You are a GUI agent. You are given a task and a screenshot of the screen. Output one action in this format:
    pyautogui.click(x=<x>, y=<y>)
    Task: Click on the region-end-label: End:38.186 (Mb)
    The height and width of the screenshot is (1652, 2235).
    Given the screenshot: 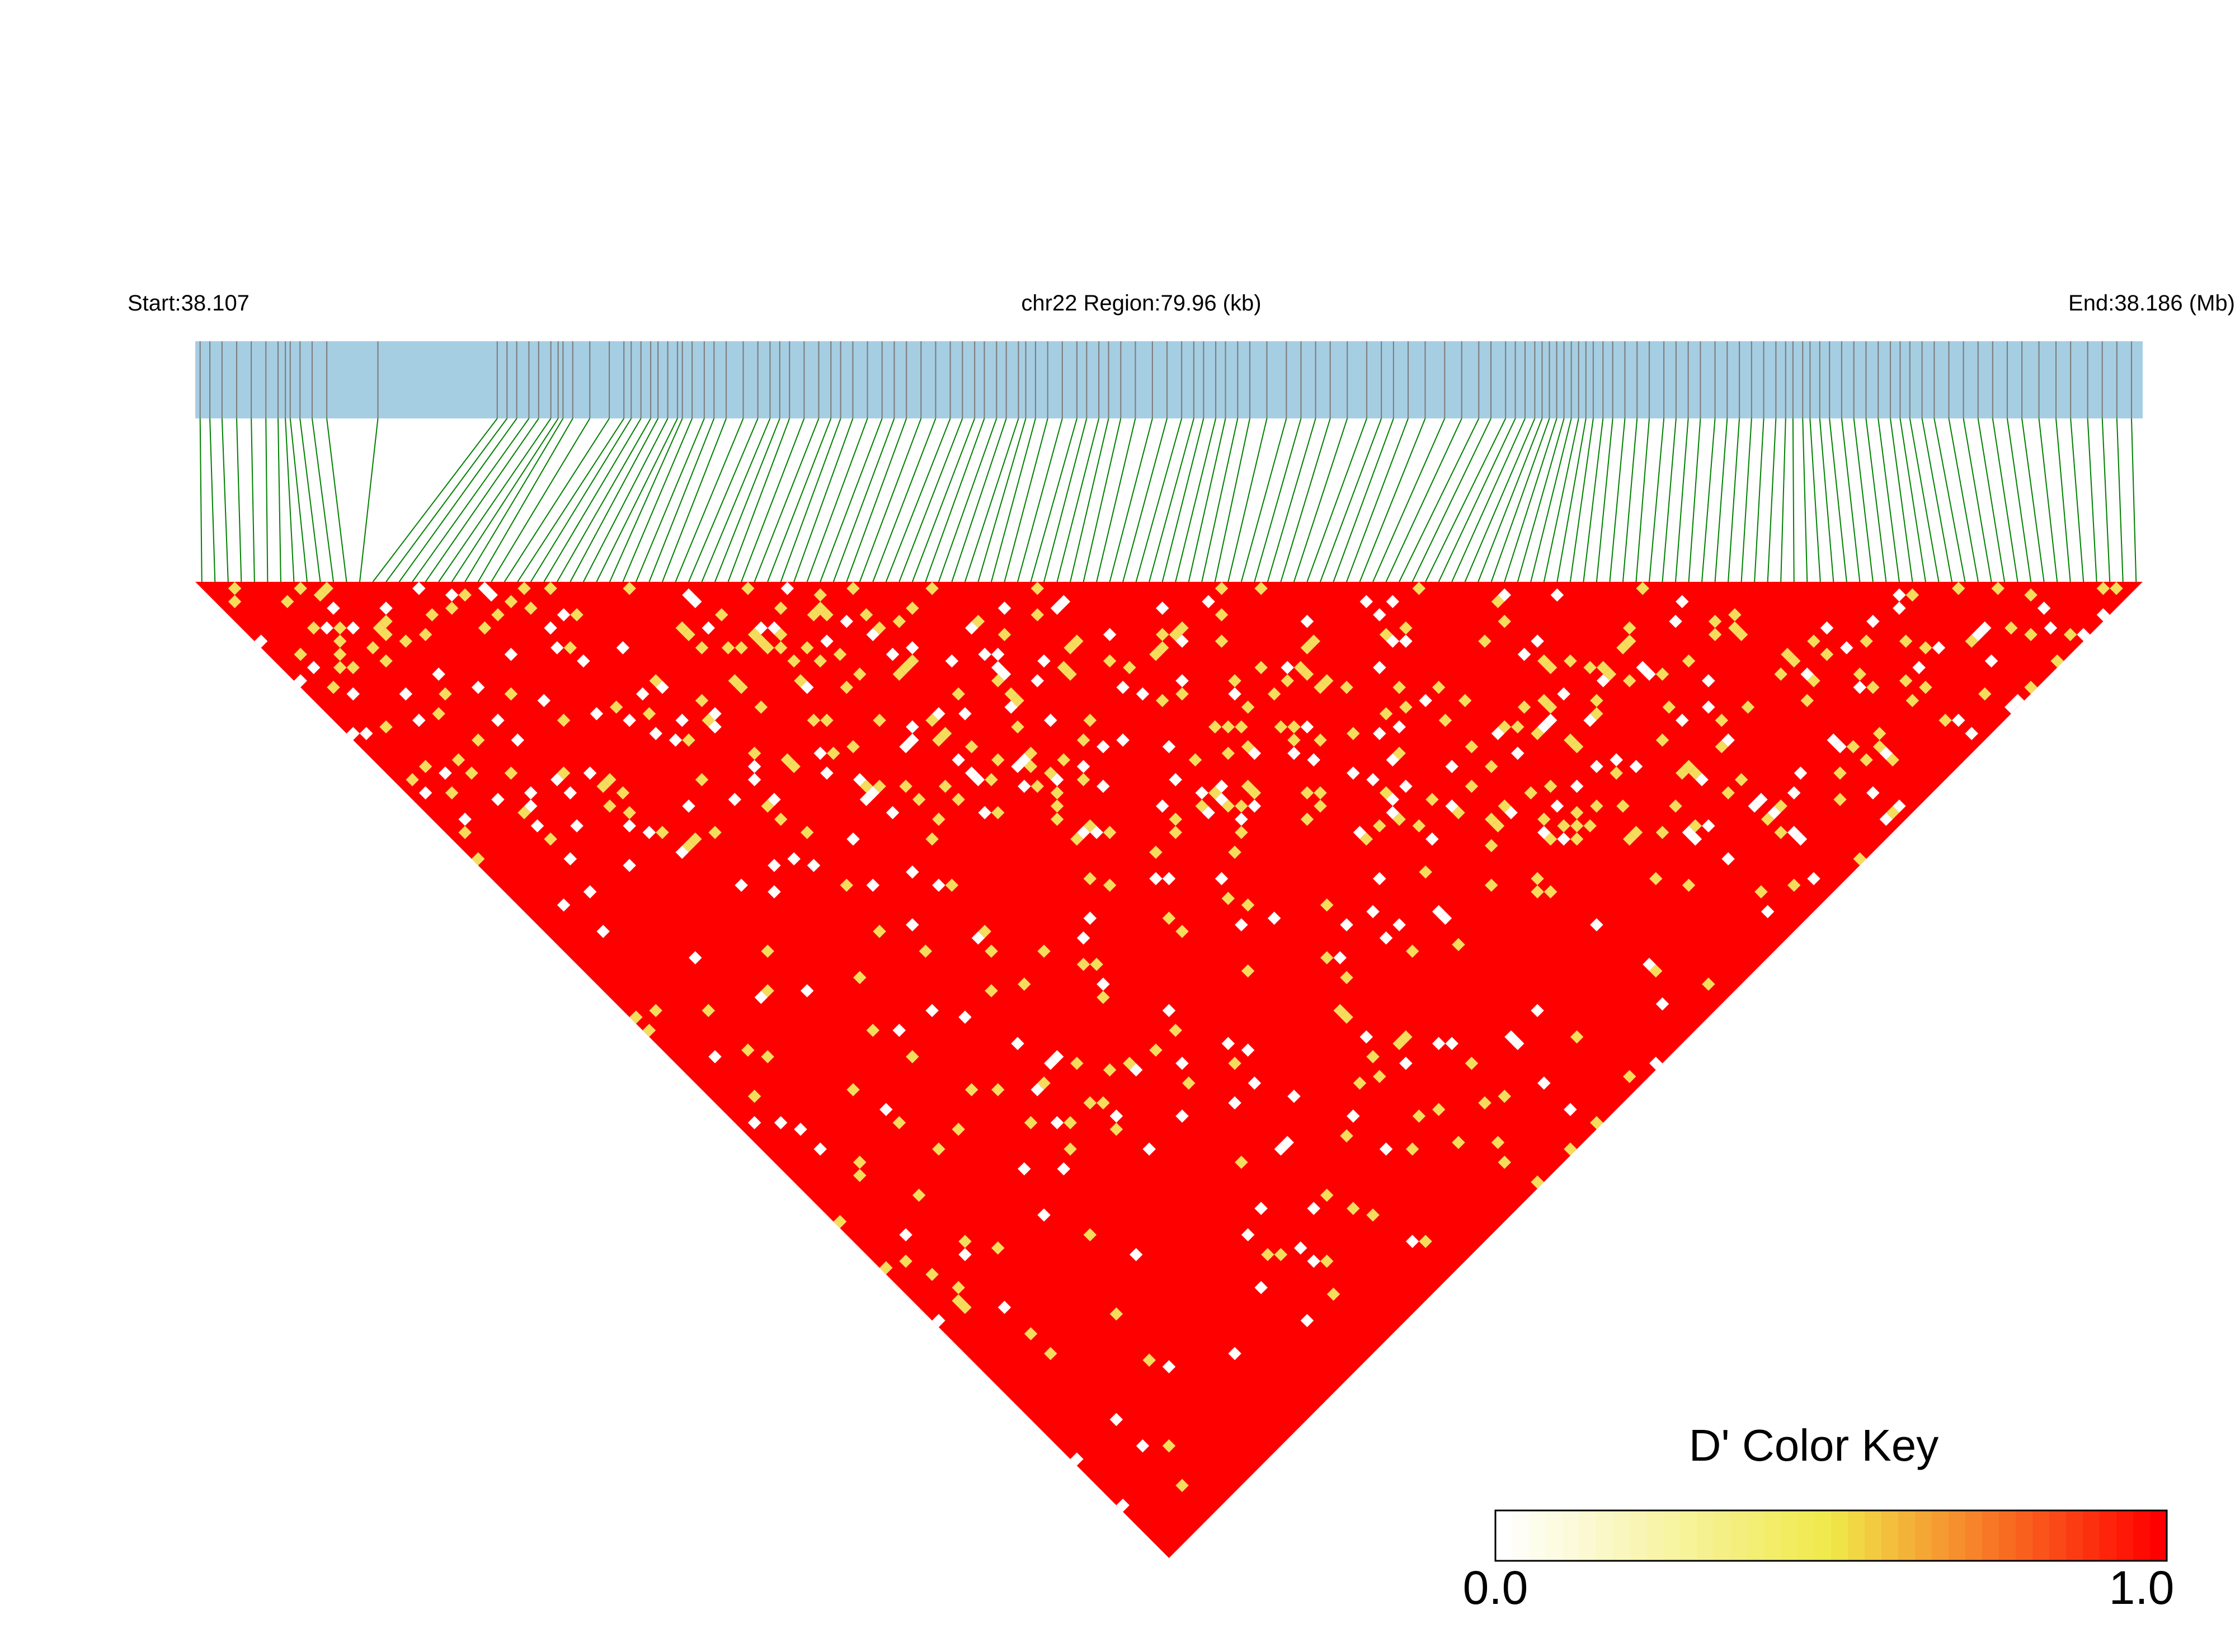 What is the action you would take?
    pyautogui.click(x=2151, y=304)
    